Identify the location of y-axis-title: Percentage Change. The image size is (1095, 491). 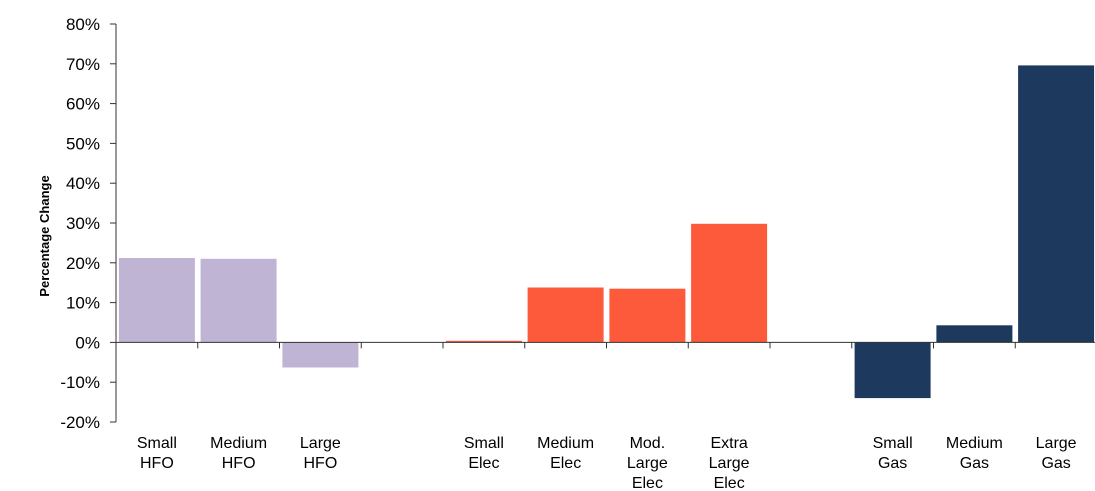
(44, 235).